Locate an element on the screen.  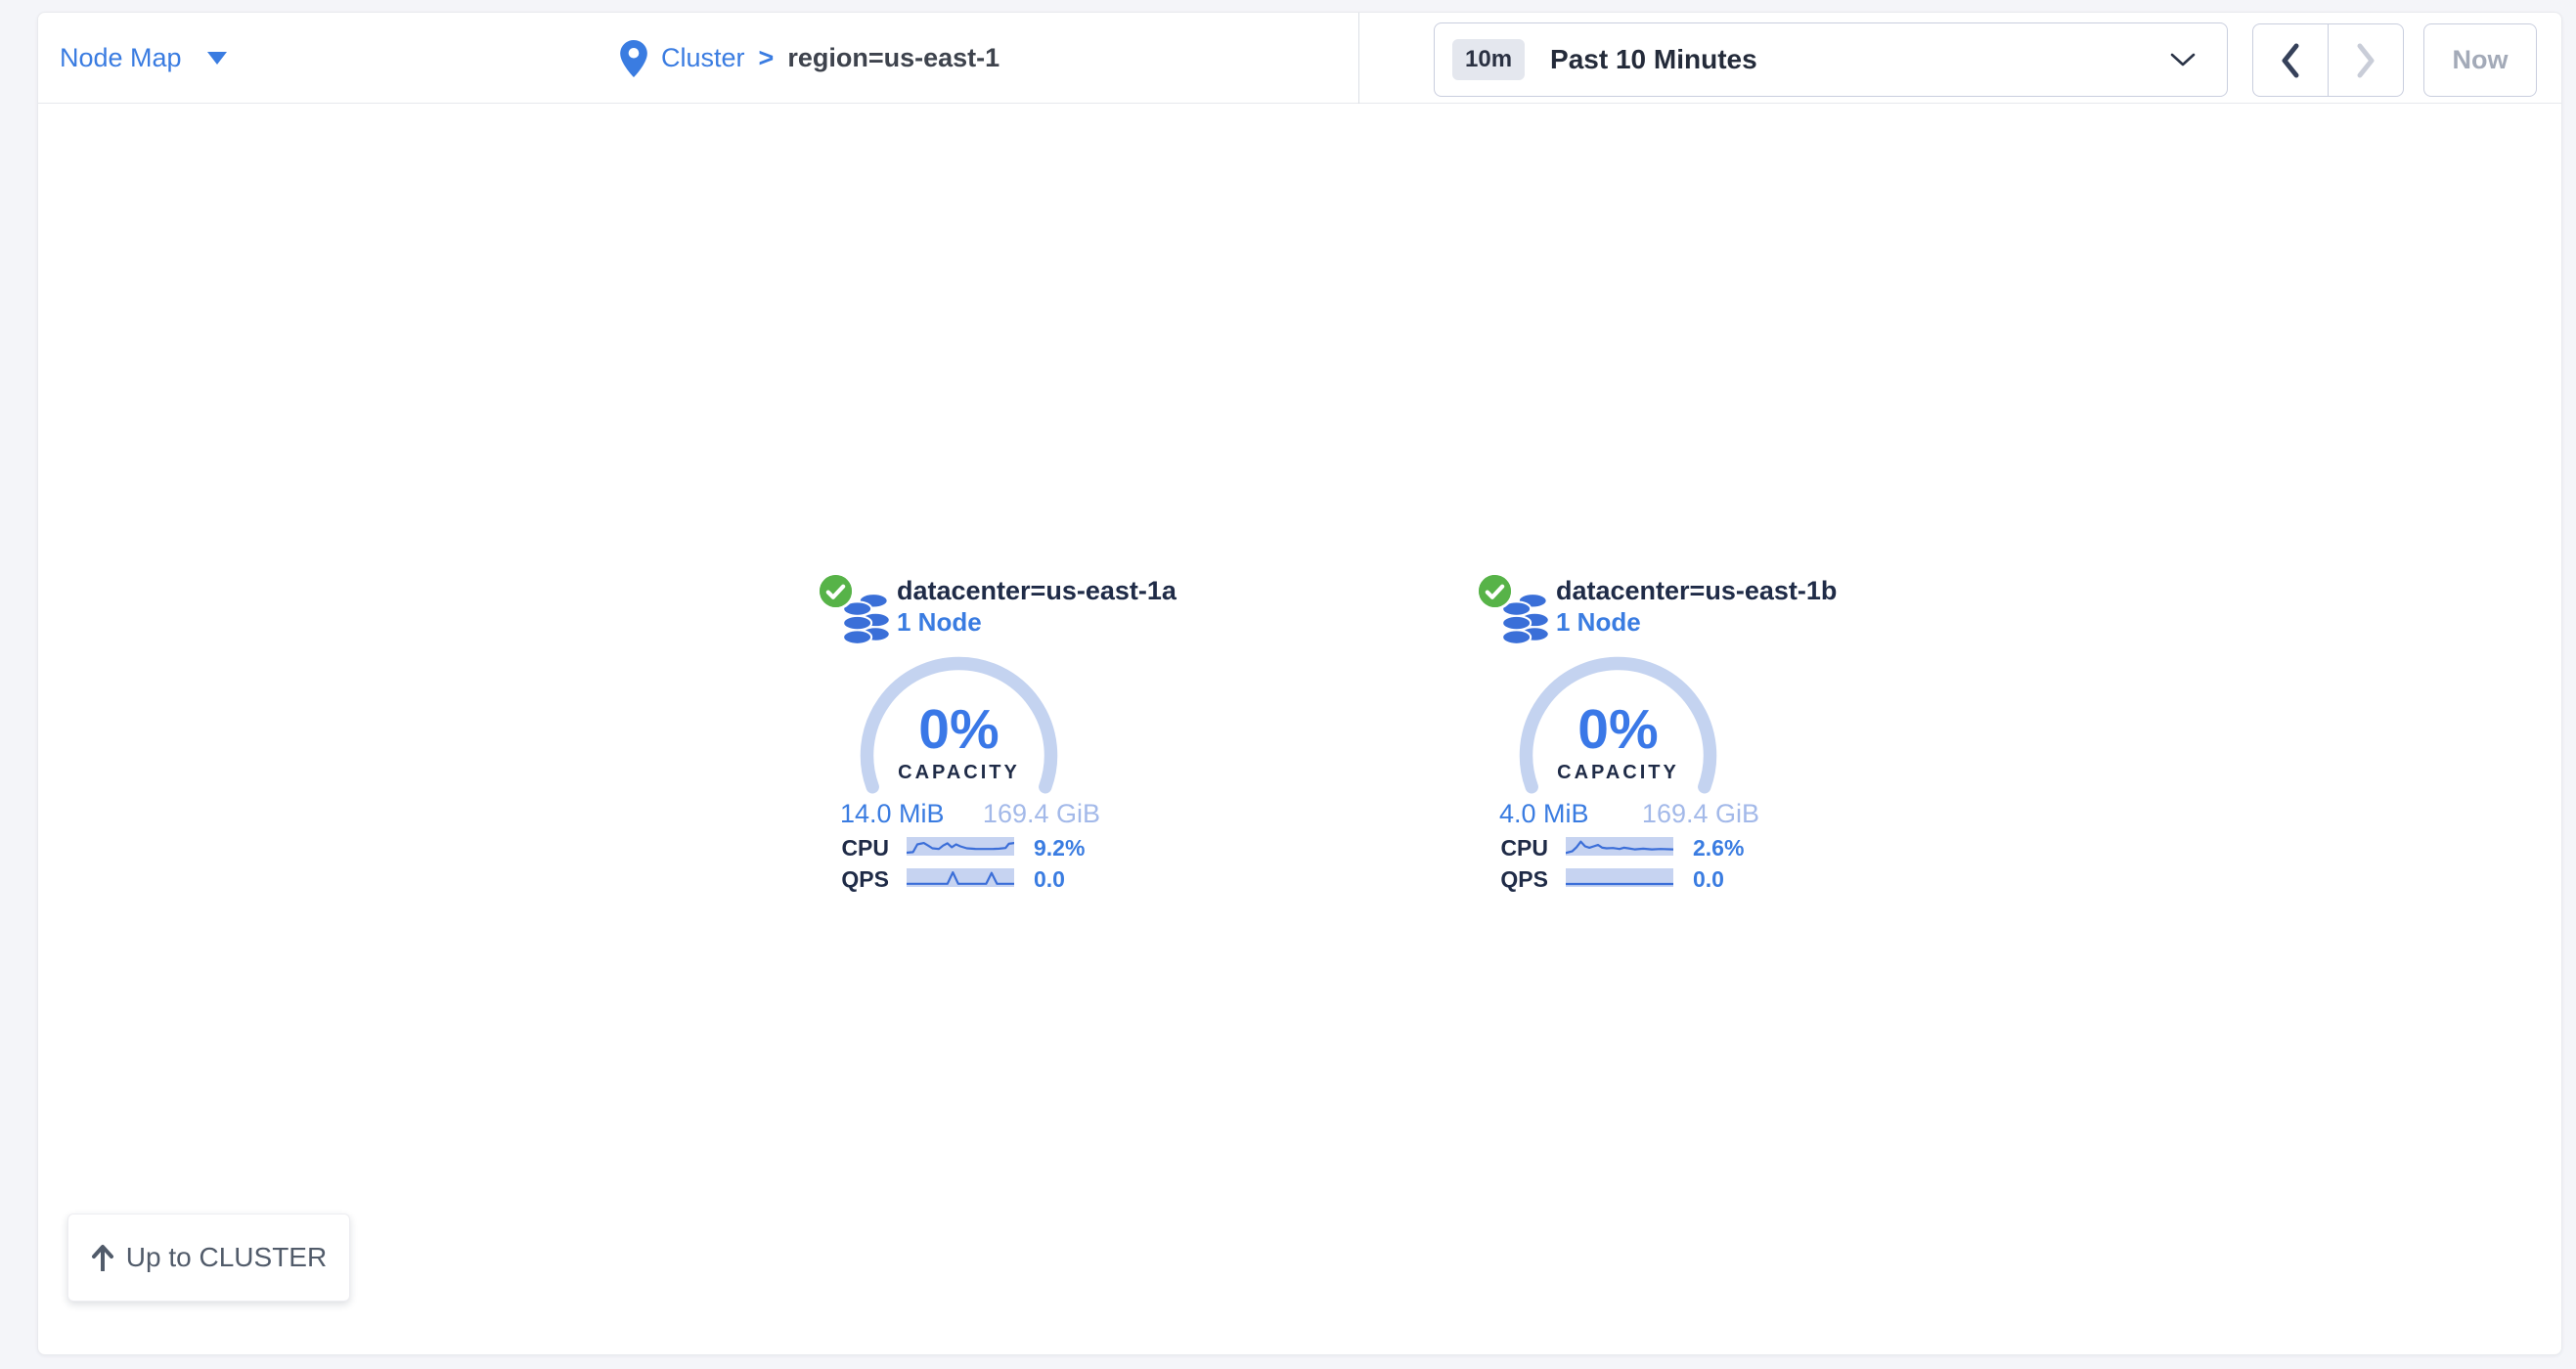
capacity-used: 4.0 MiB is located at coordinates (1544, 814).